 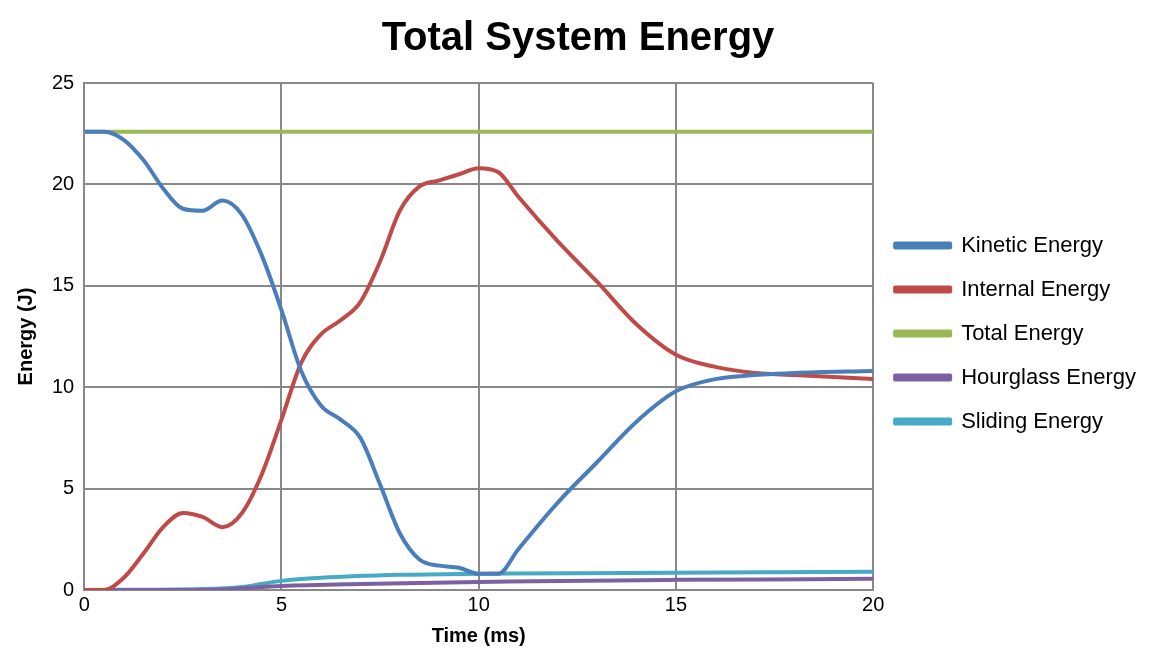 What do you see at coordinates (1049, 376) in the screenshot?
I see `legend-label: Hourglass Energy` at bounding box center [1049, 376].